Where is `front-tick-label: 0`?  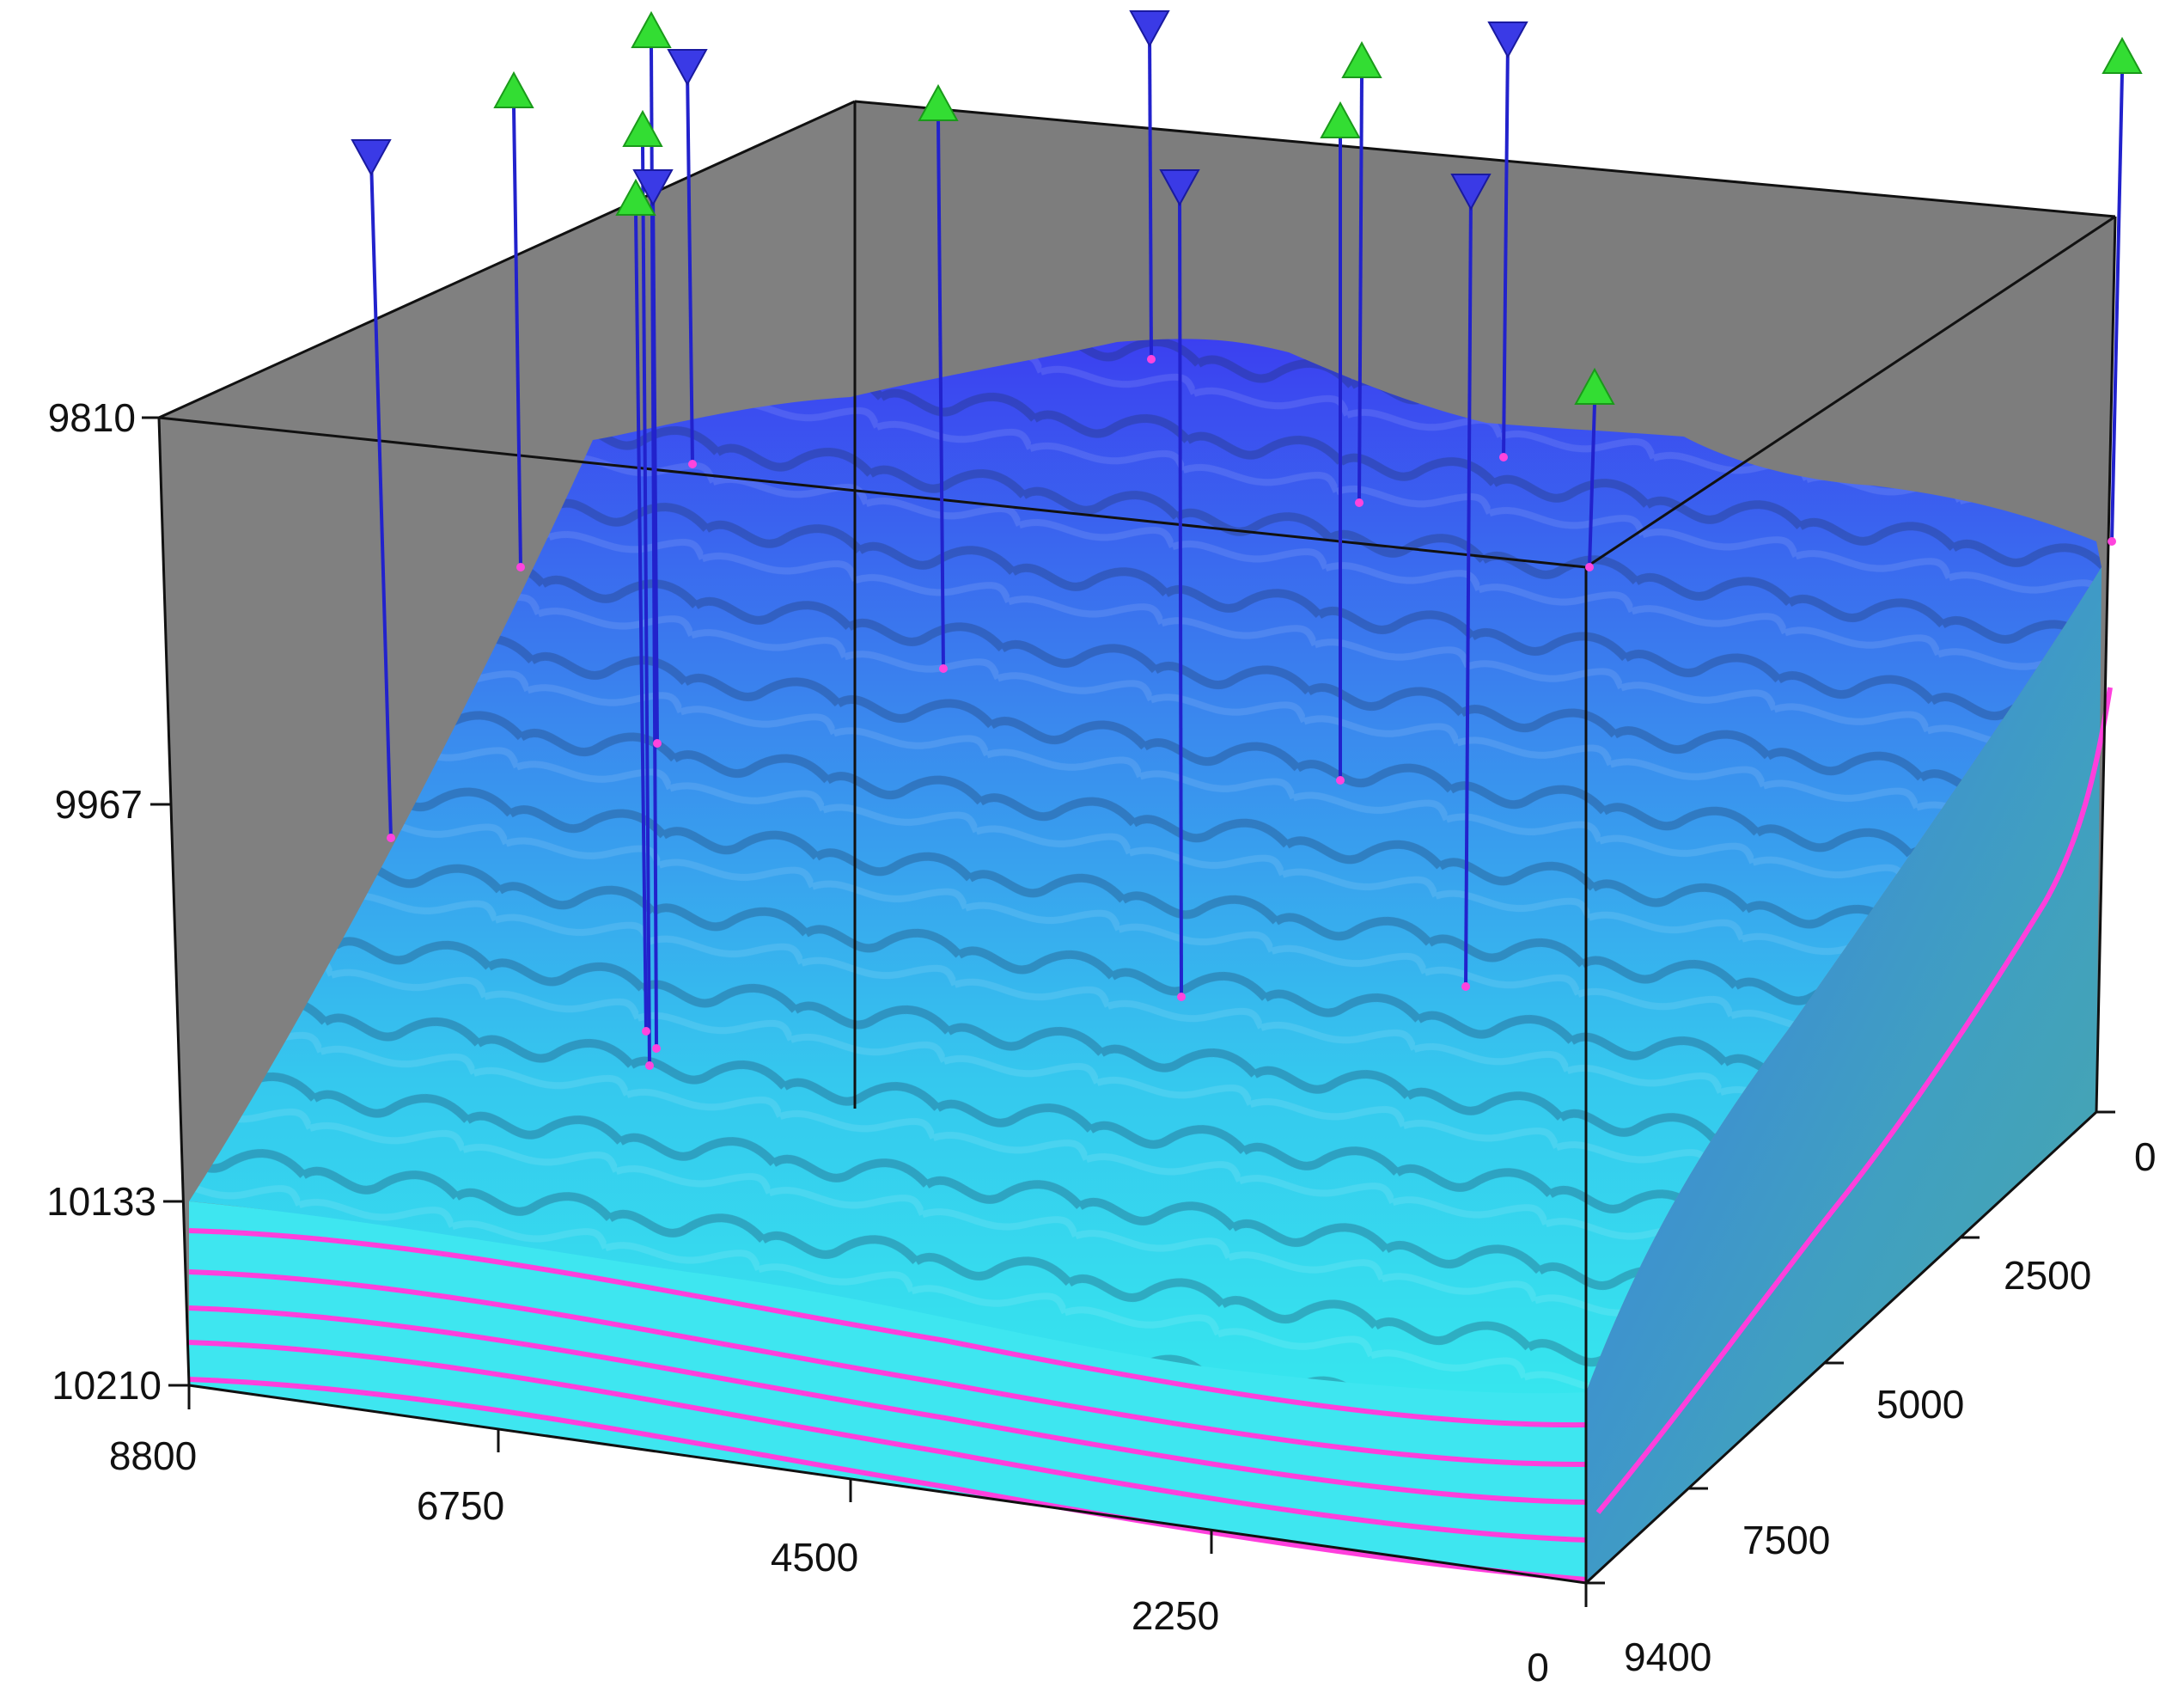
front-tick-label: 0 is located at coordinates (1538, 1667).